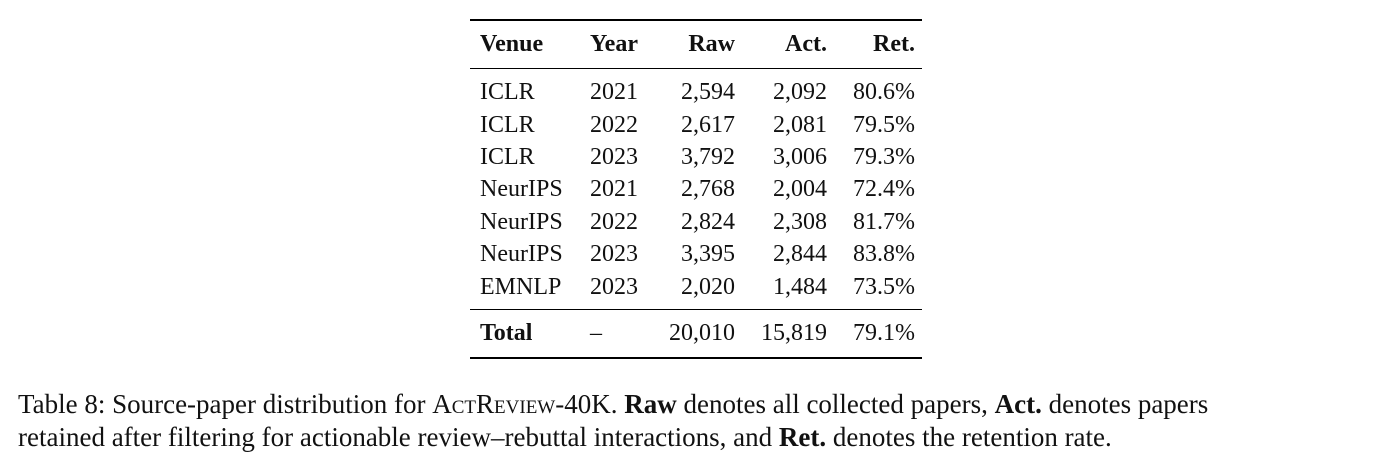 The width and height of the screenshot is (1393, 472). What do you see at coordinates (884, 333) in the screenshot?
I see `total-cell: 79.1%` at bounding box center [884, 333].